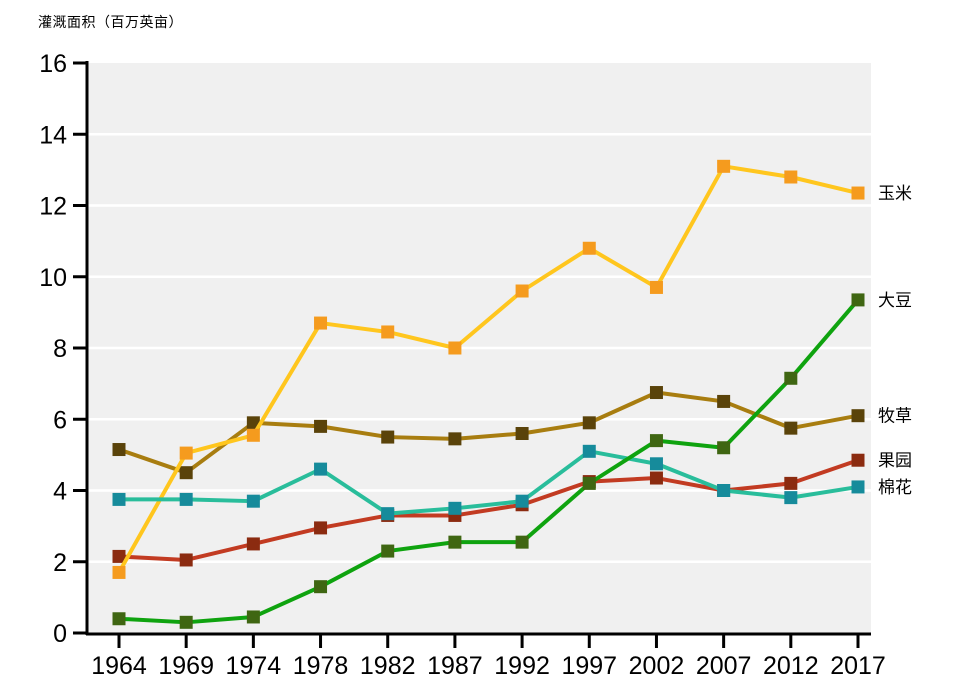  I want to click on y-tick-label: 2, so click(60, 563).